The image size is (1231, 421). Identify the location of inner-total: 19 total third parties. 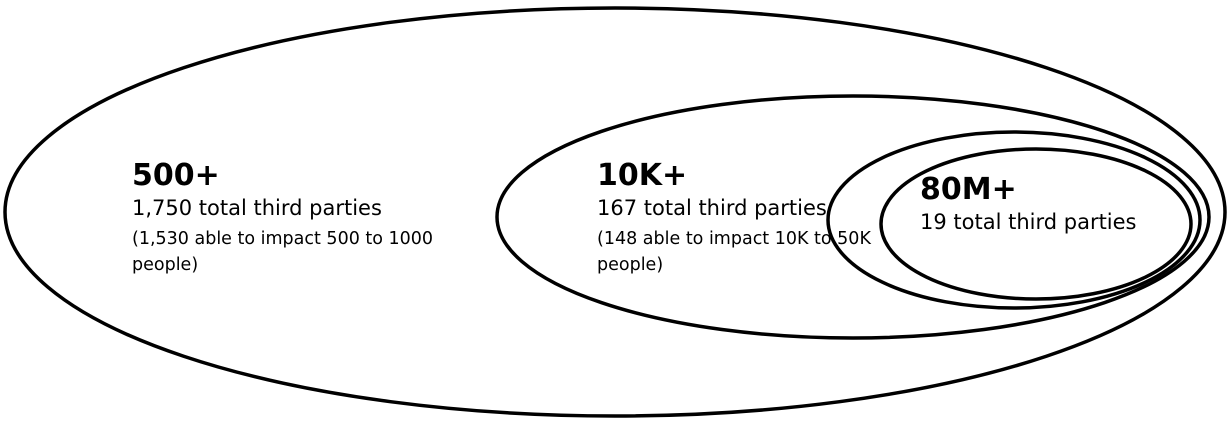
(1028, 222).